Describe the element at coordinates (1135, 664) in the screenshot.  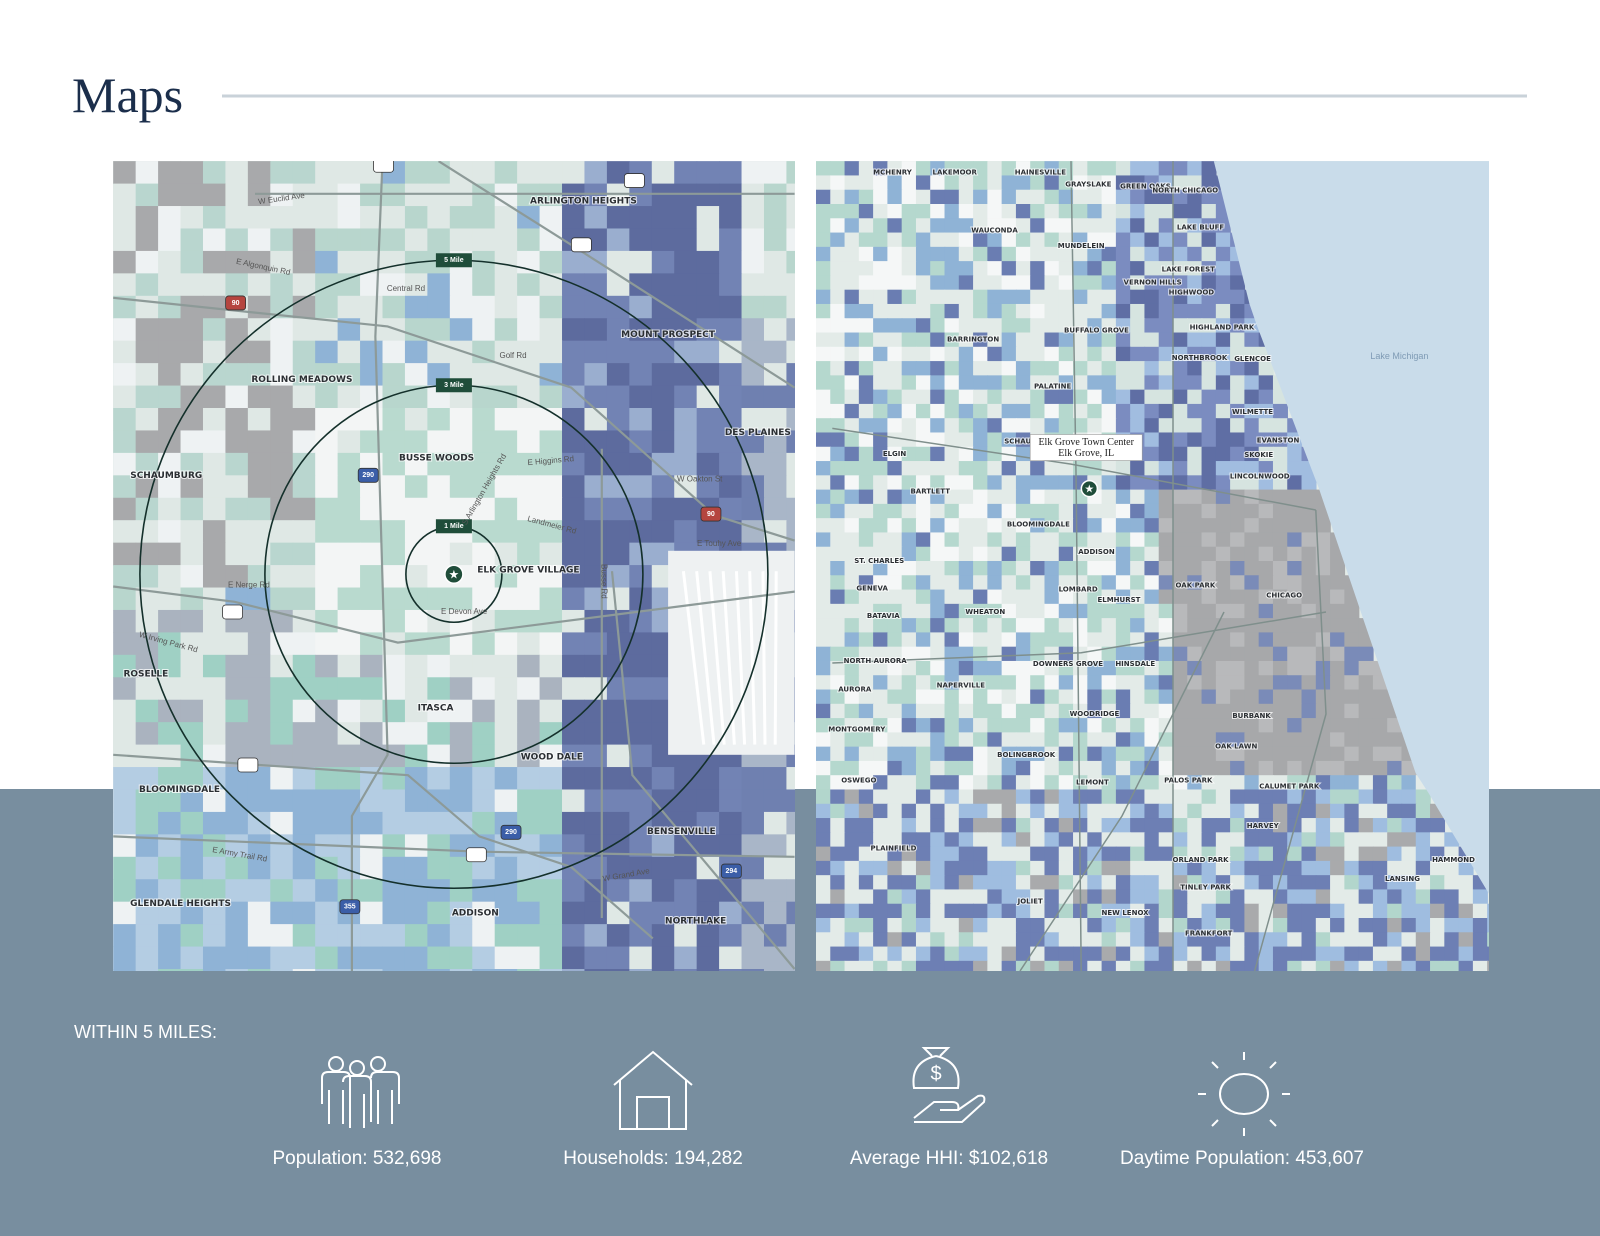
I see `place-label: HINSDALE` at that location.